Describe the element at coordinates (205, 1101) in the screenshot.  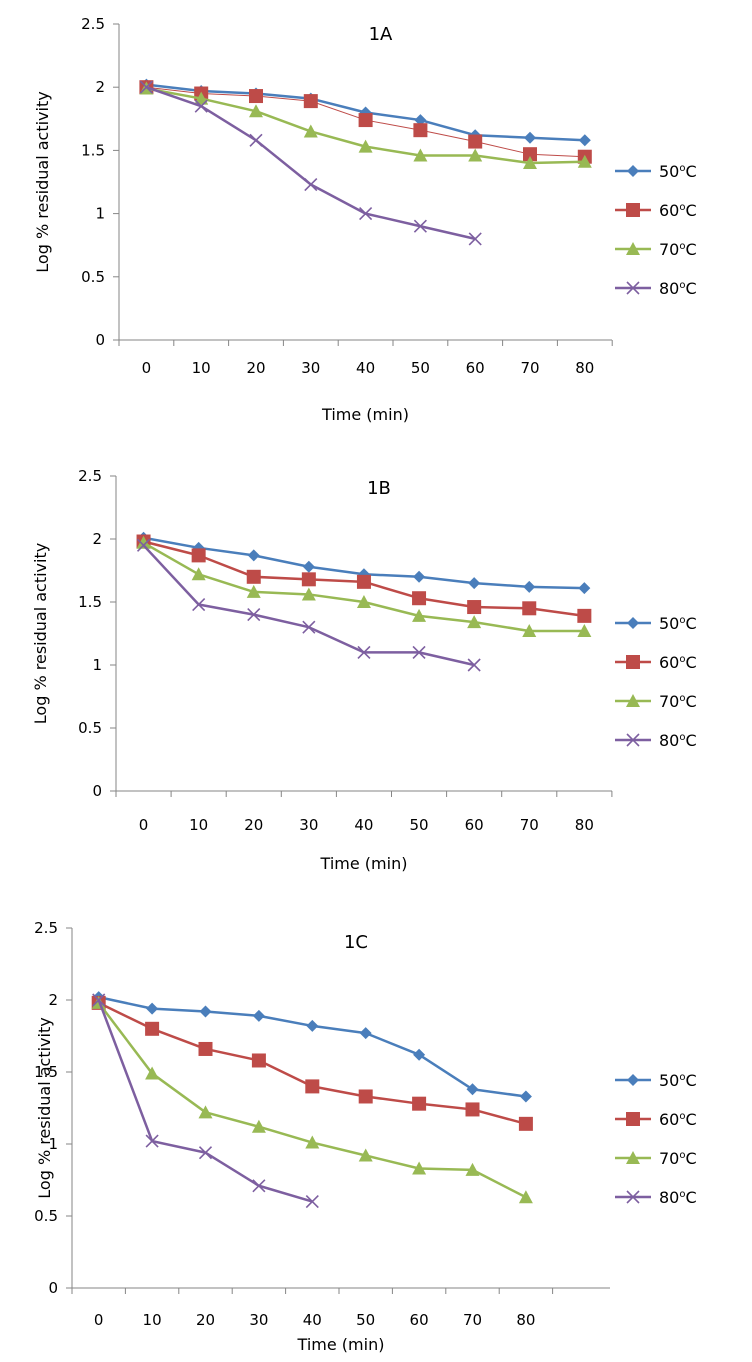
I see `series-line` at that location.